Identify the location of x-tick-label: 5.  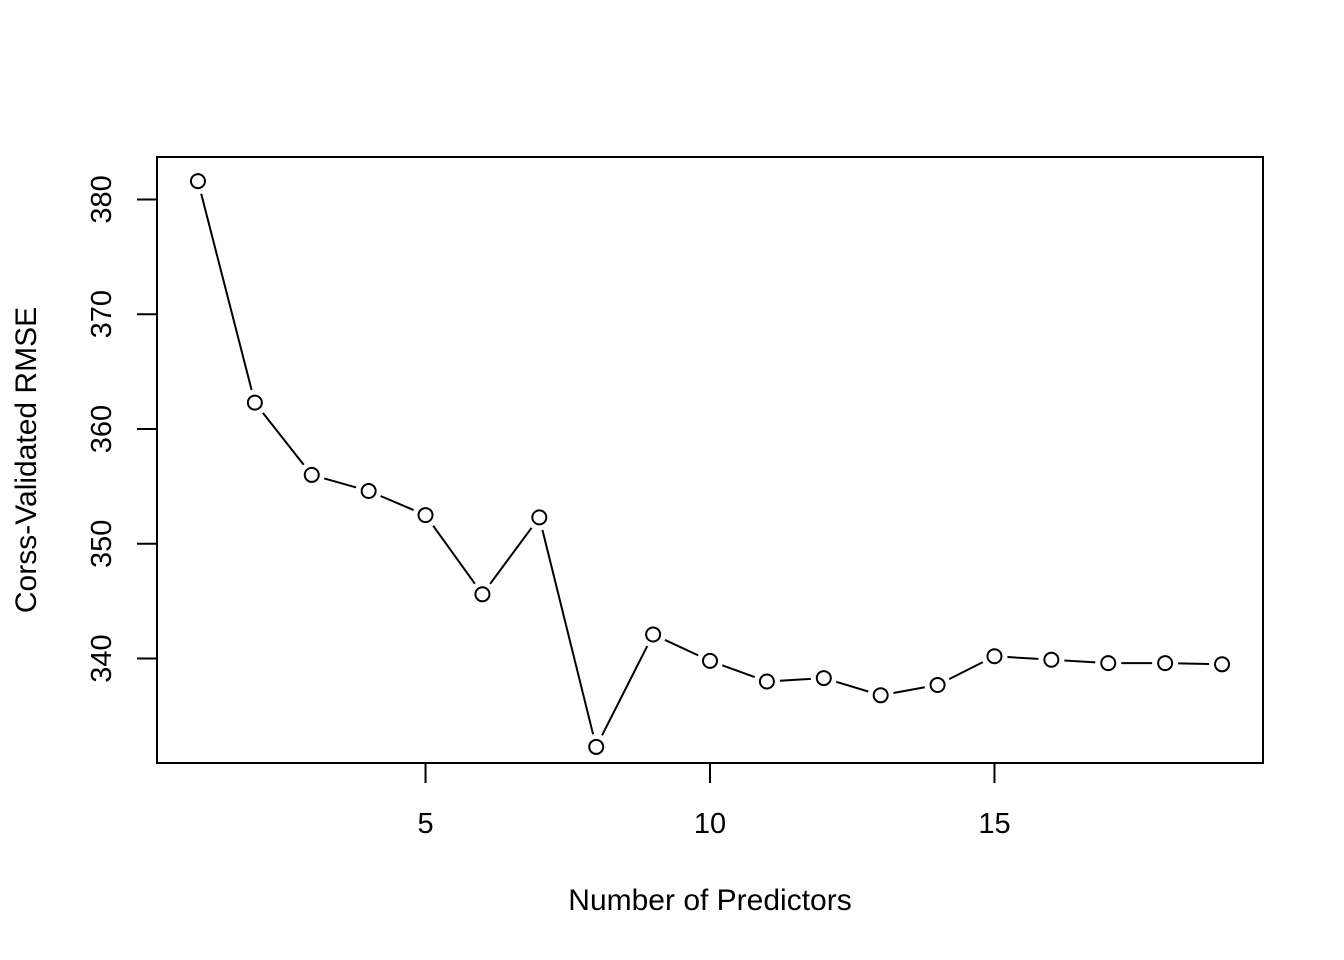
(425, 824).